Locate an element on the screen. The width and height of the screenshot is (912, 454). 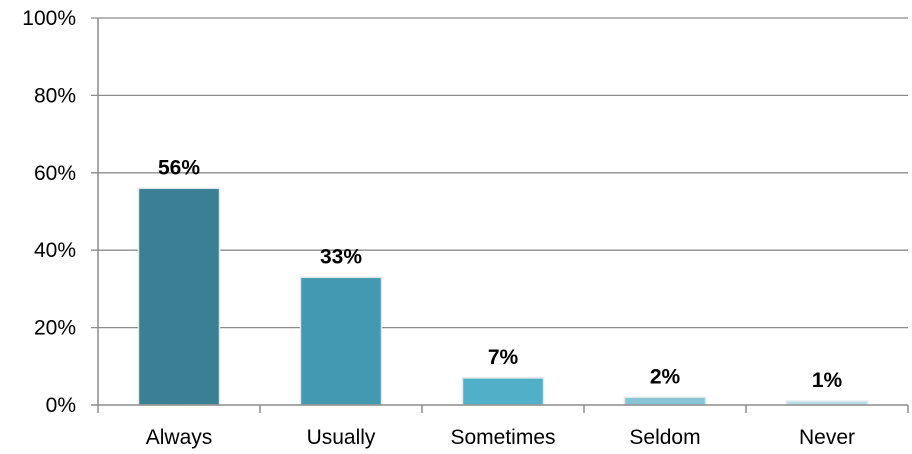
x-tick-label: Never is located at coordinates (827, 437).